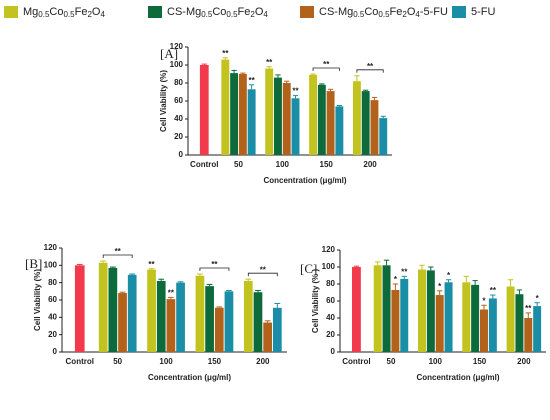 This screenshot has width=550, height=420. I want to click on legend-label: Mg0.5Co0.5Fe2O4, so click(64, 12).